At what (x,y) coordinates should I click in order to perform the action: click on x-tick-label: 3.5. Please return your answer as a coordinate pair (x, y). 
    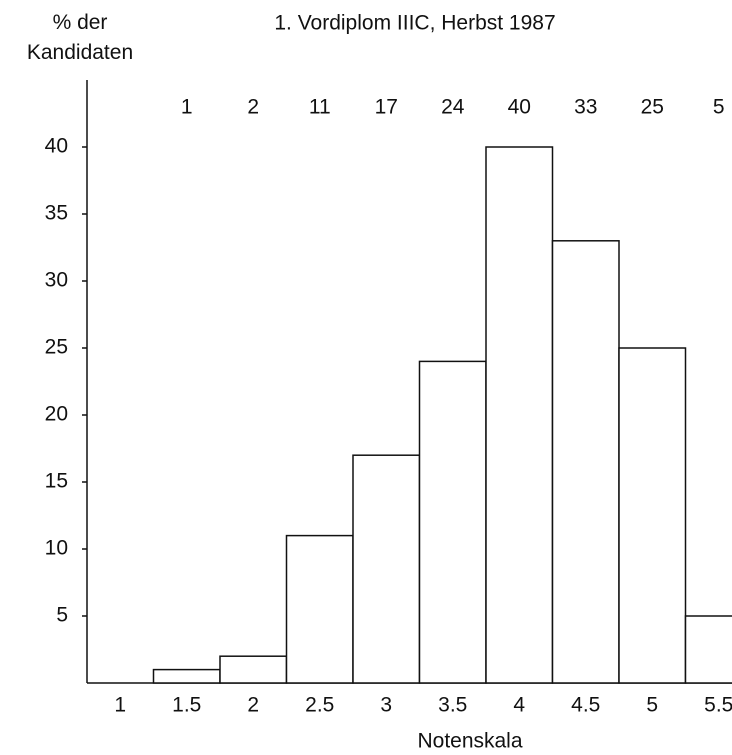
    Looking at the image, I should click on (452, 705).